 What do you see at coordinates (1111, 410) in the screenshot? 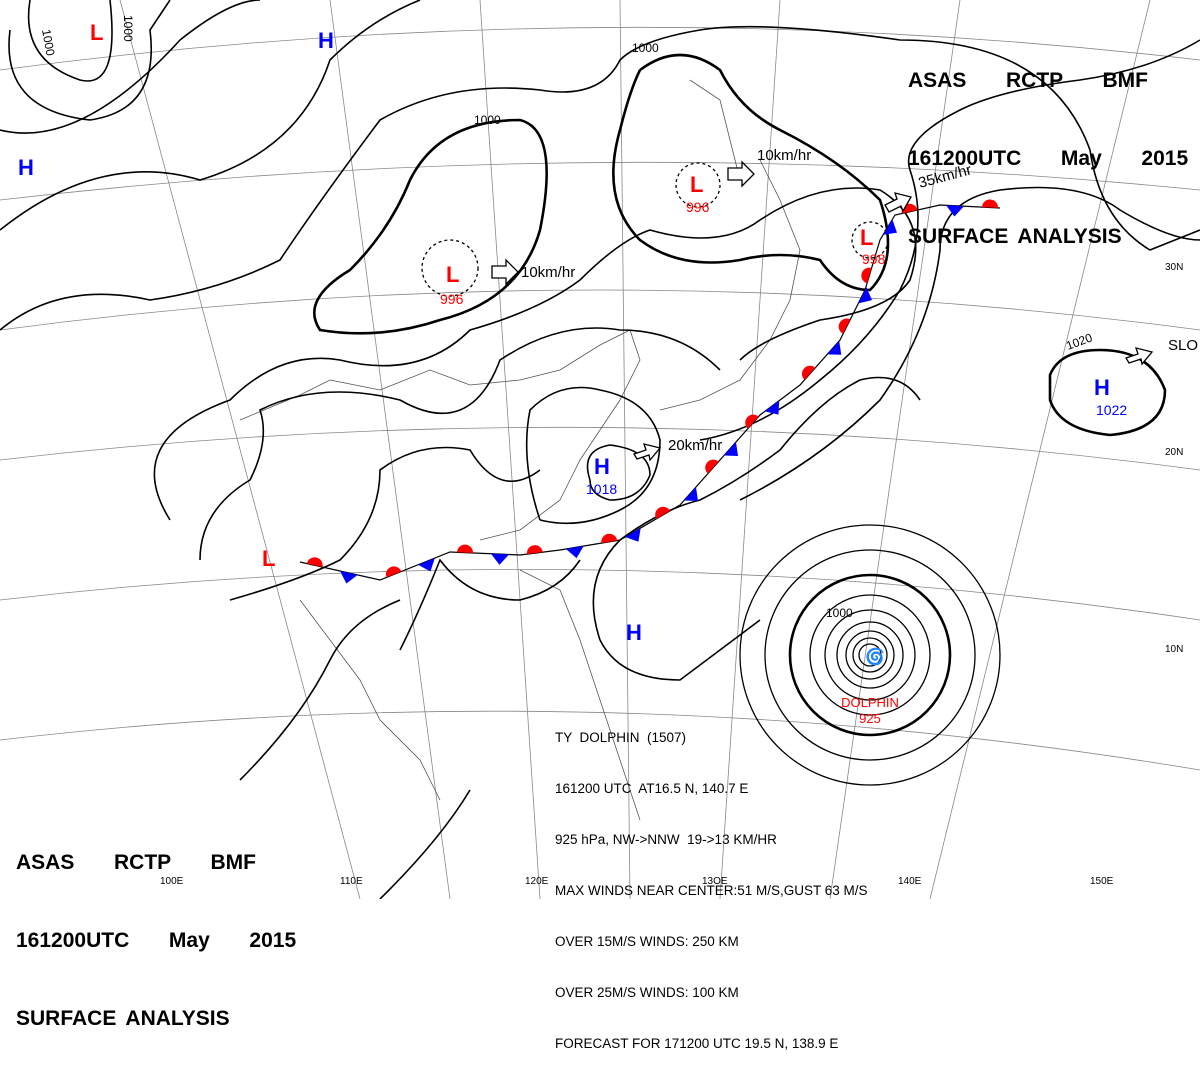
I see `high-pressure-value: 1022` at bounding box center [1111, 410].